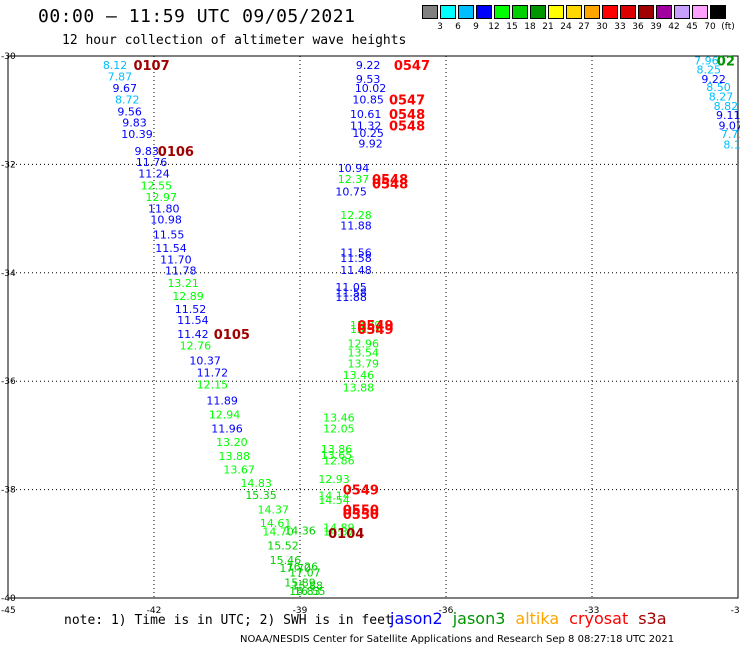  What do you see at coordinates (283, 545) in the screenshot?
I see `wave-height-value: 15.52` at bounding box center [283, 545].